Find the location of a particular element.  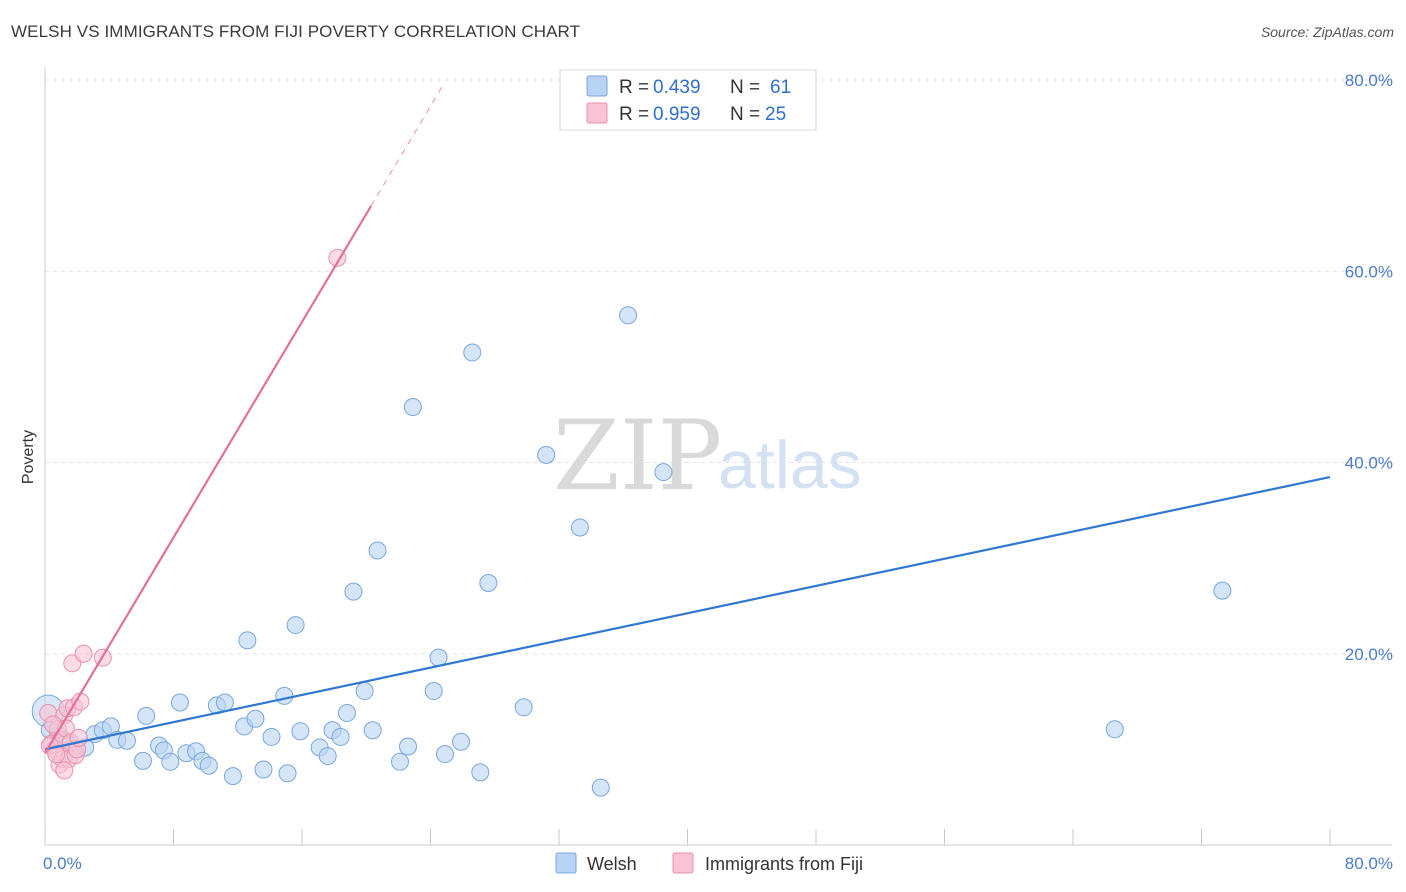

fiji-trend-line is located at coordinates (208, 479).